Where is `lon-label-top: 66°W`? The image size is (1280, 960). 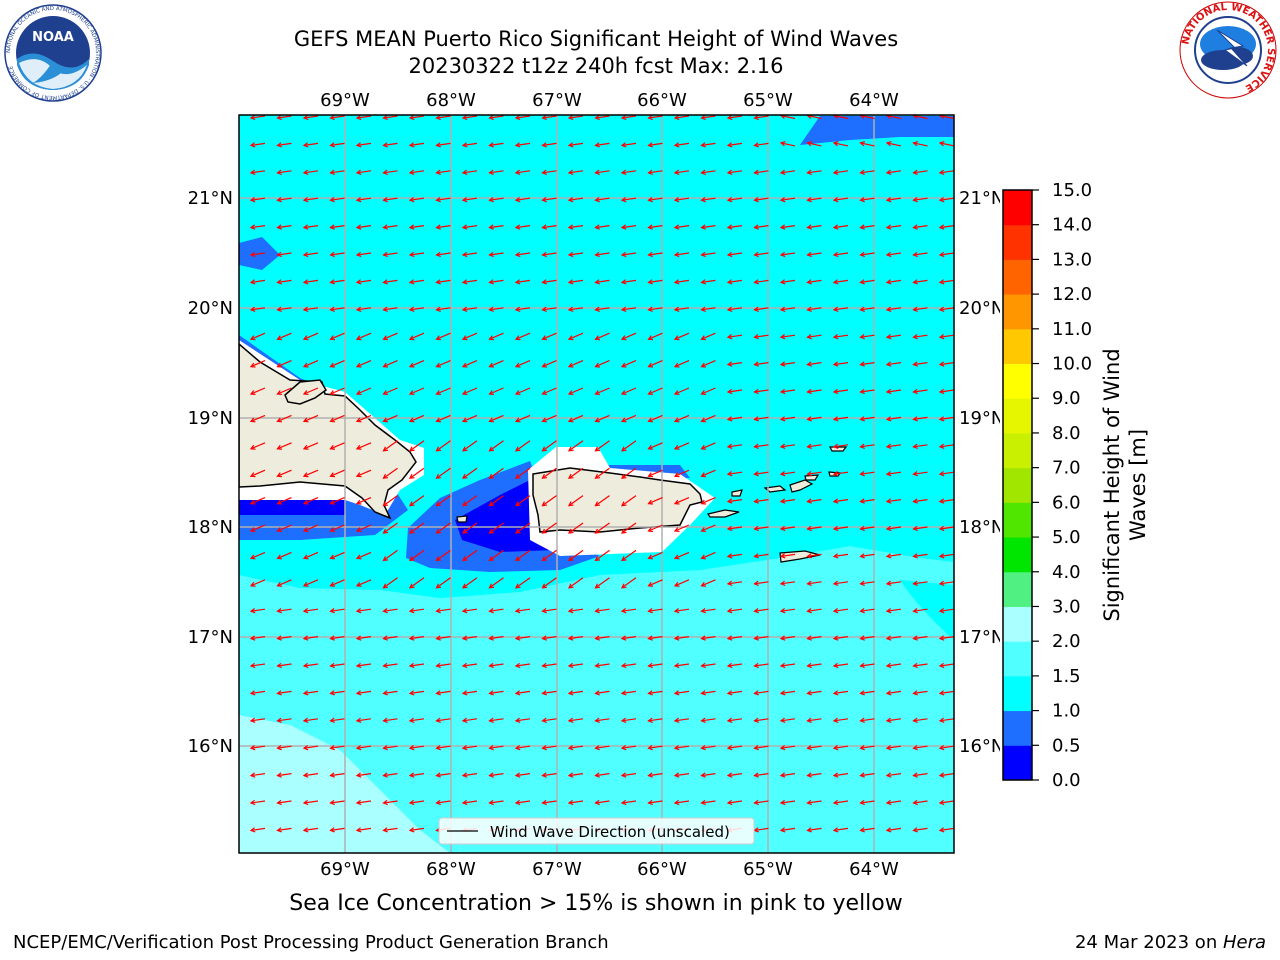 lon-label-top: 66°W is located at coordinates (662, 100).